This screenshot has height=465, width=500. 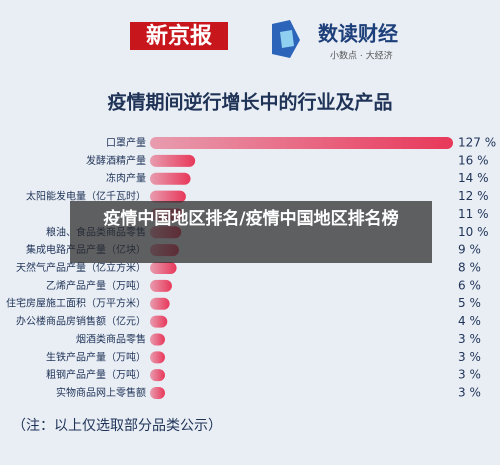 I want to click on category-label: 办公楼商品房销售额（亿元）, so click(x=81, y=321).